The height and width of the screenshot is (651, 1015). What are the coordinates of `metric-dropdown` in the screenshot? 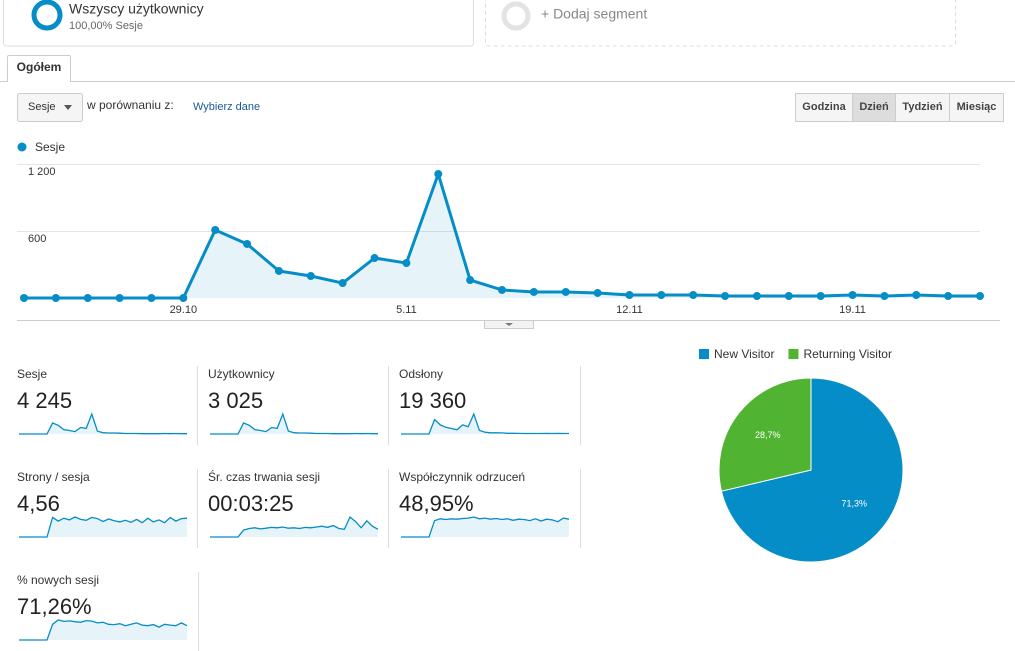 It's located at (50, 107).